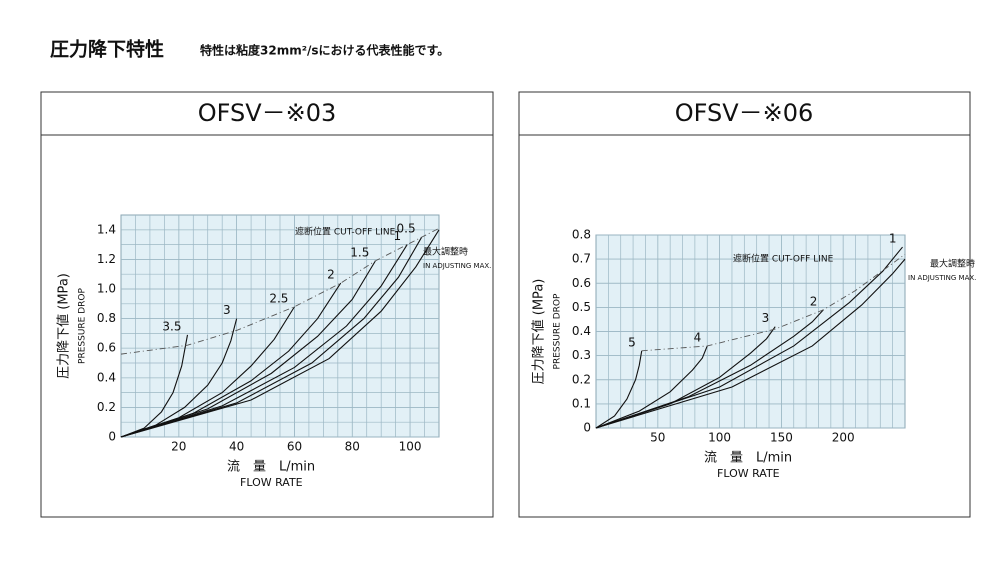 Image resolution: width=985 pixels, height=575 pixels. Describe the element at coordinates (698, 337) in the screenshot. I see `curve-label: 4` at that location.